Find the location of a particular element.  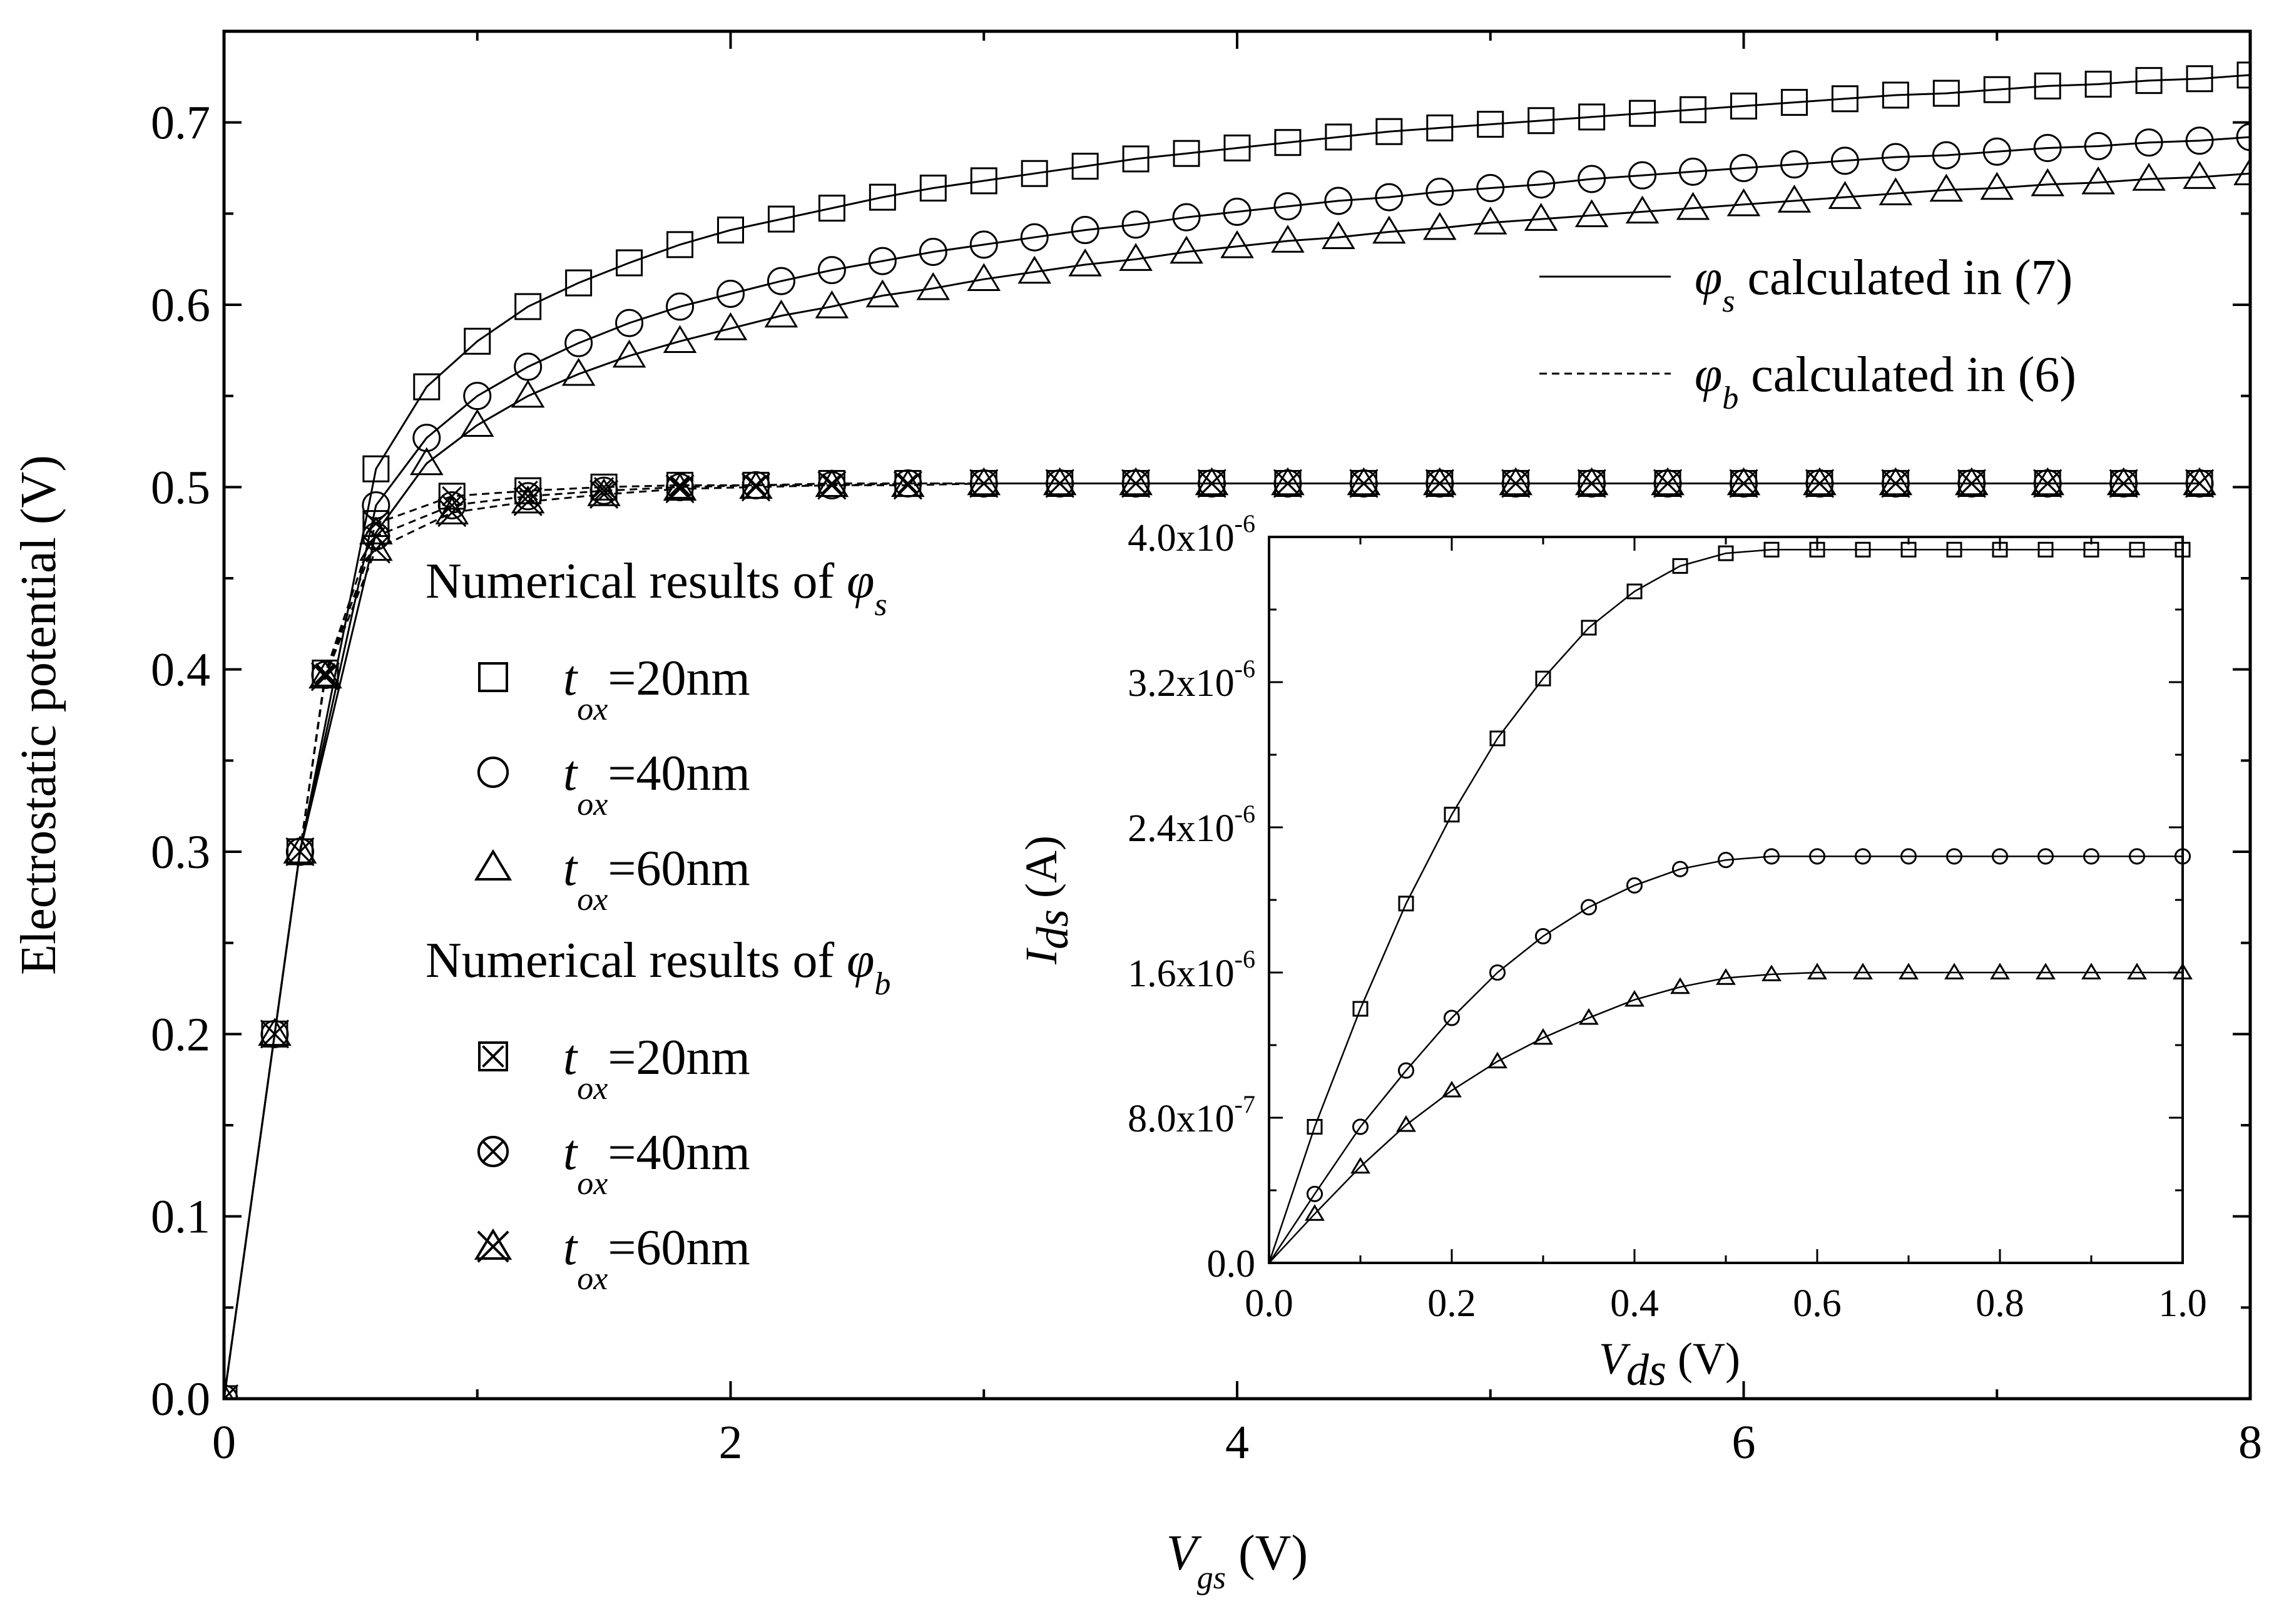

marker-legend-heading: Numerical results of φs is located at coordinates (656, 588).